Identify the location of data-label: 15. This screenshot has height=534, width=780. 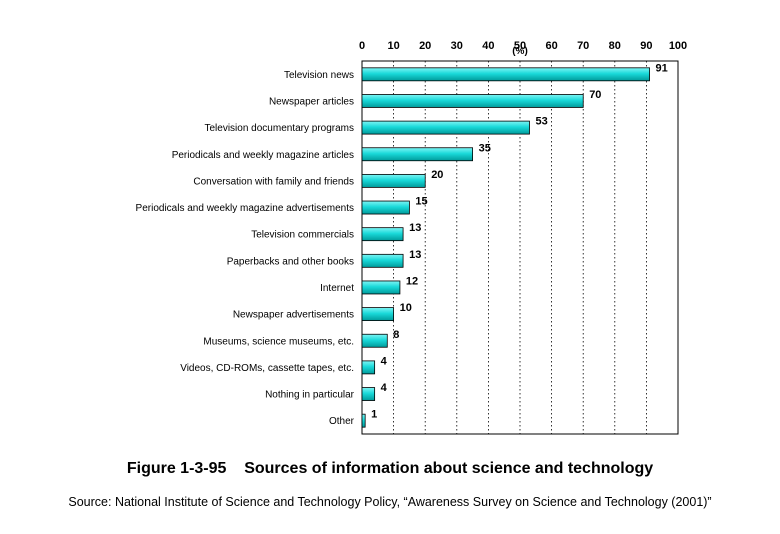
(421, 202).